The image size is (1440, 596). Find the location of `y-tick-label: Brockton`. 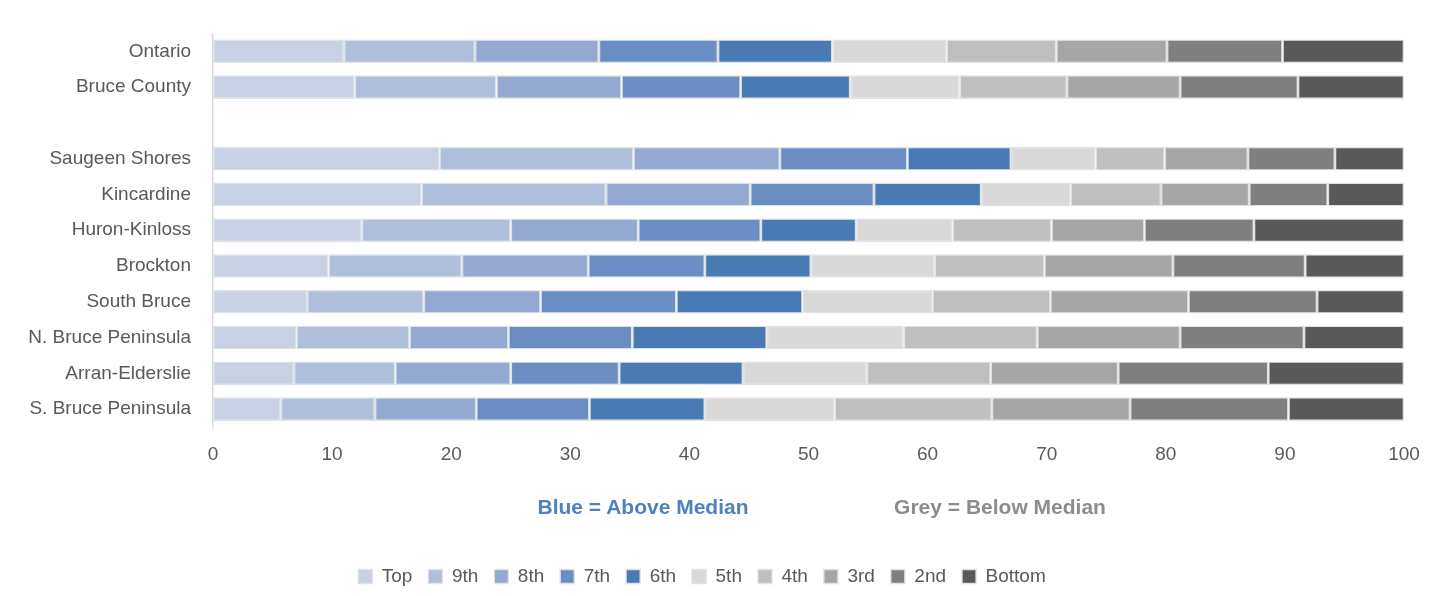

y-tick-label: Brockton is located at coordinates (153, 265).